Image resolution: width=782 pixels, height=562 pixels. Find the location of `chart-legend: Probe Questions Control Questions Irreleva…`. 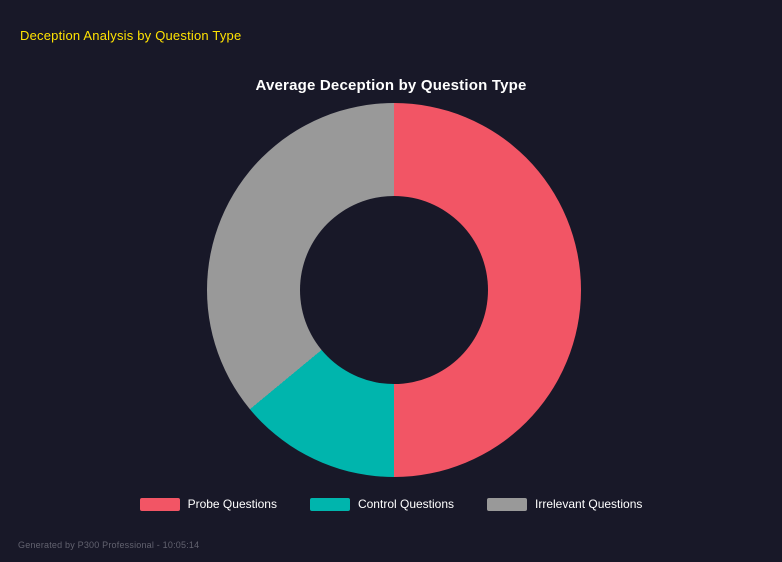

chart-legend: Probe Questions Control Questions Irreleva… is located at coordinates (391, 504).